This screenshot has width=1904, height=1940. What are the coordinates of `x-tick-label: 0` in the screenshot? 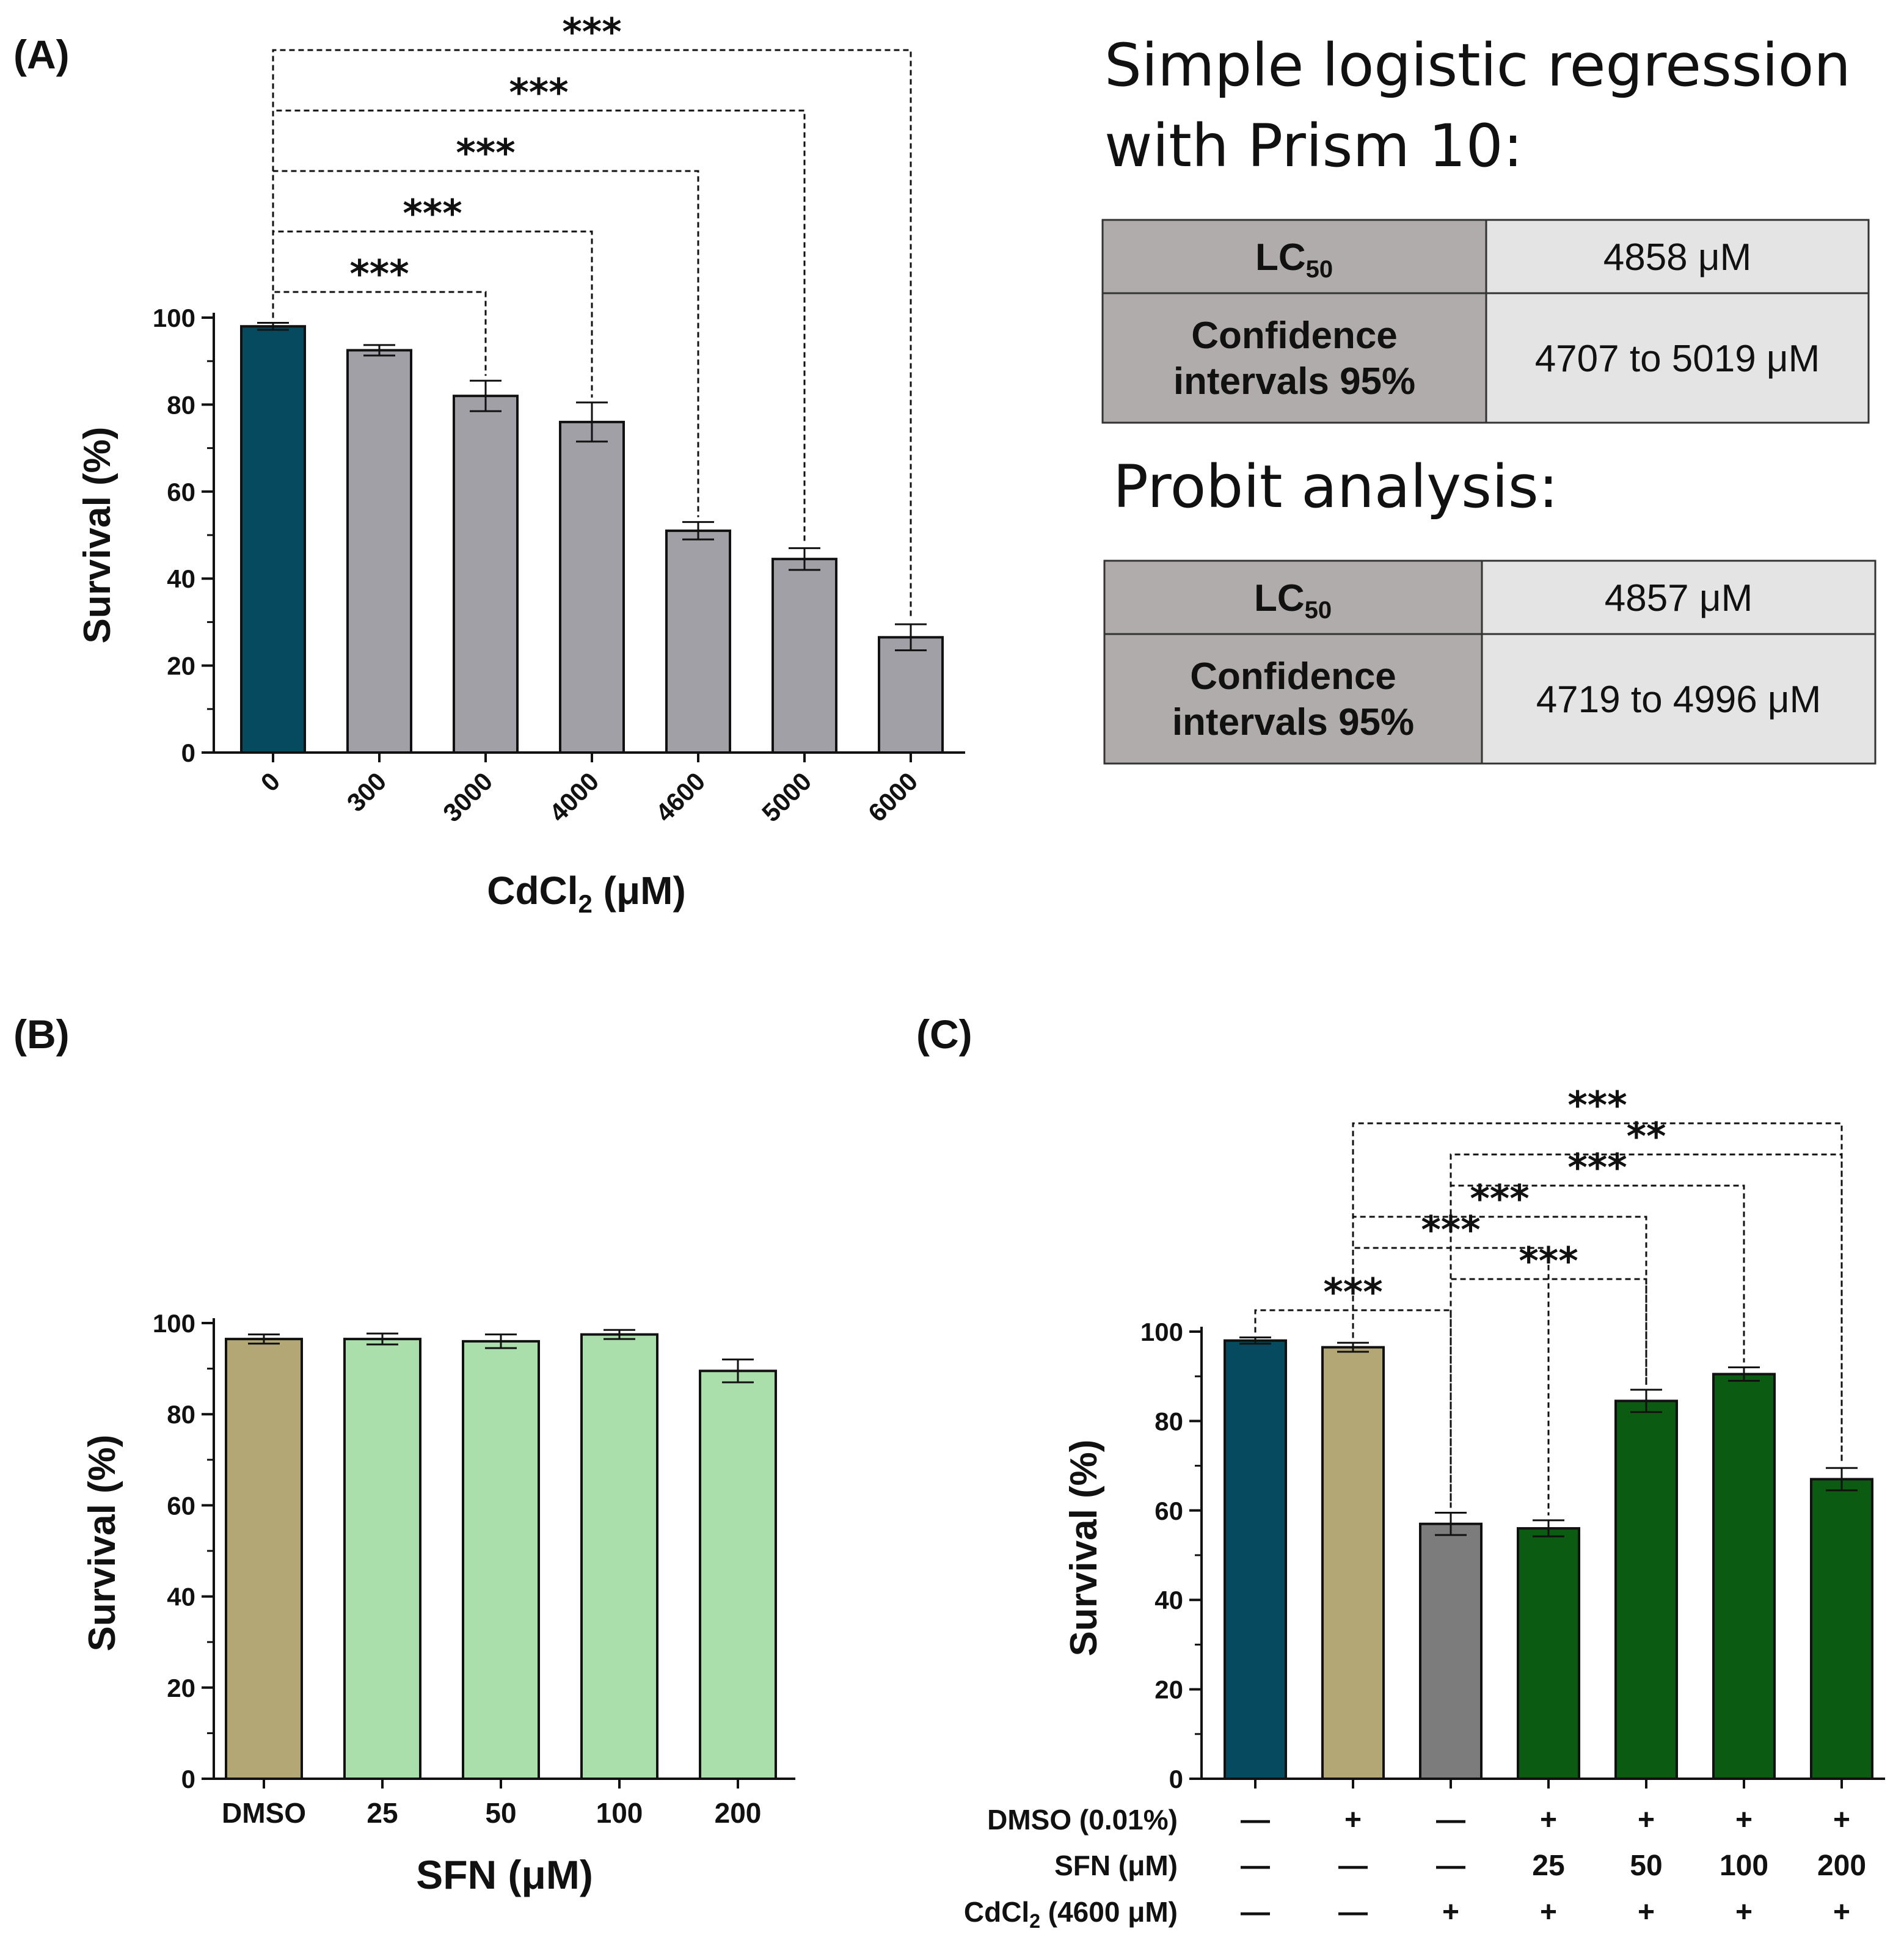 It's located at (270, 782).